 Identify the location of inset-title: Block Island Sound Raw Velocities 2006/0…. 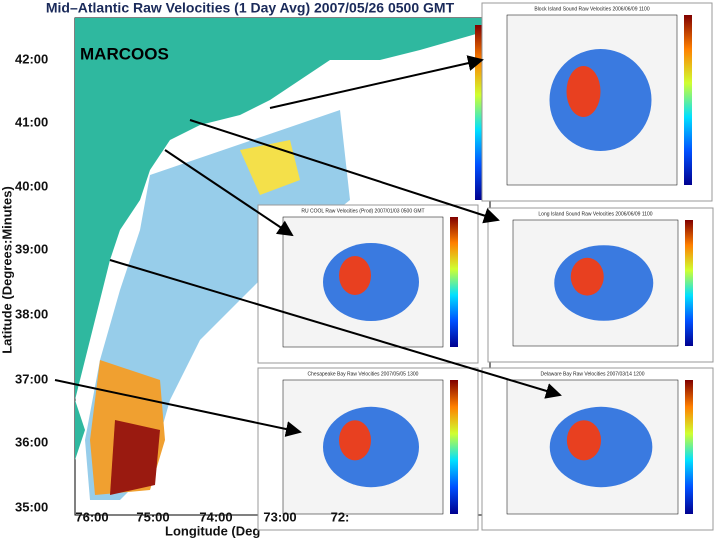
(591, 9).